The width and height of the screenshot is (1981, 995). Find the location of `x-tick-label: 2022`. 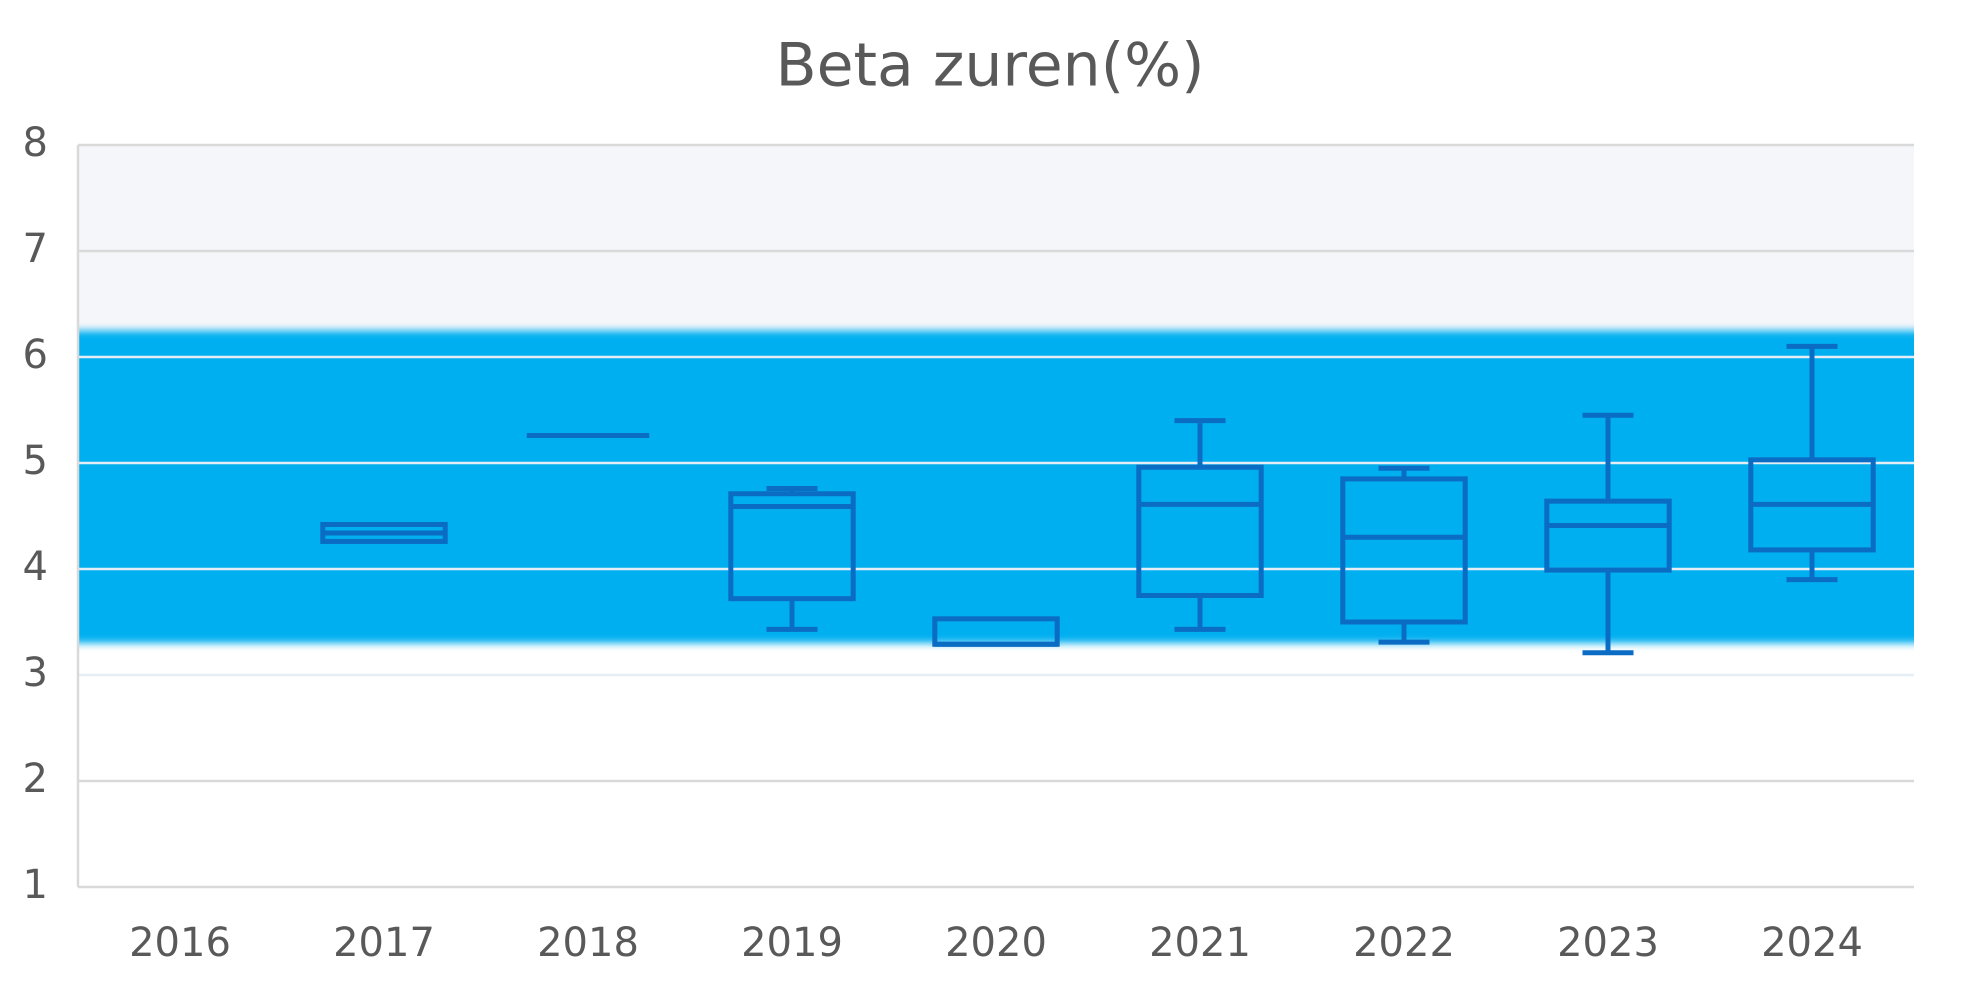

x-tick-label: 2022 is located at coordinates (1404, 943).